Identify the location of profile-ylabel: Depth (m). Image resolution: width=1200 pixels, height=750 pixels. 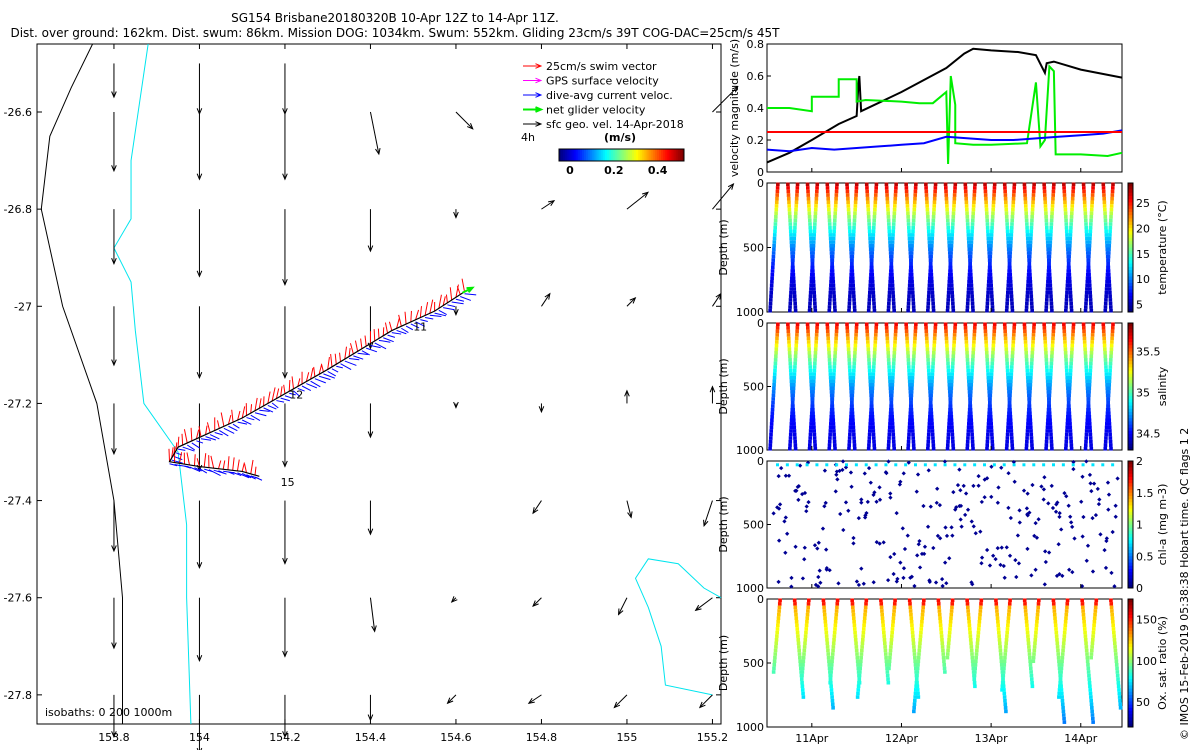
(723, 386).